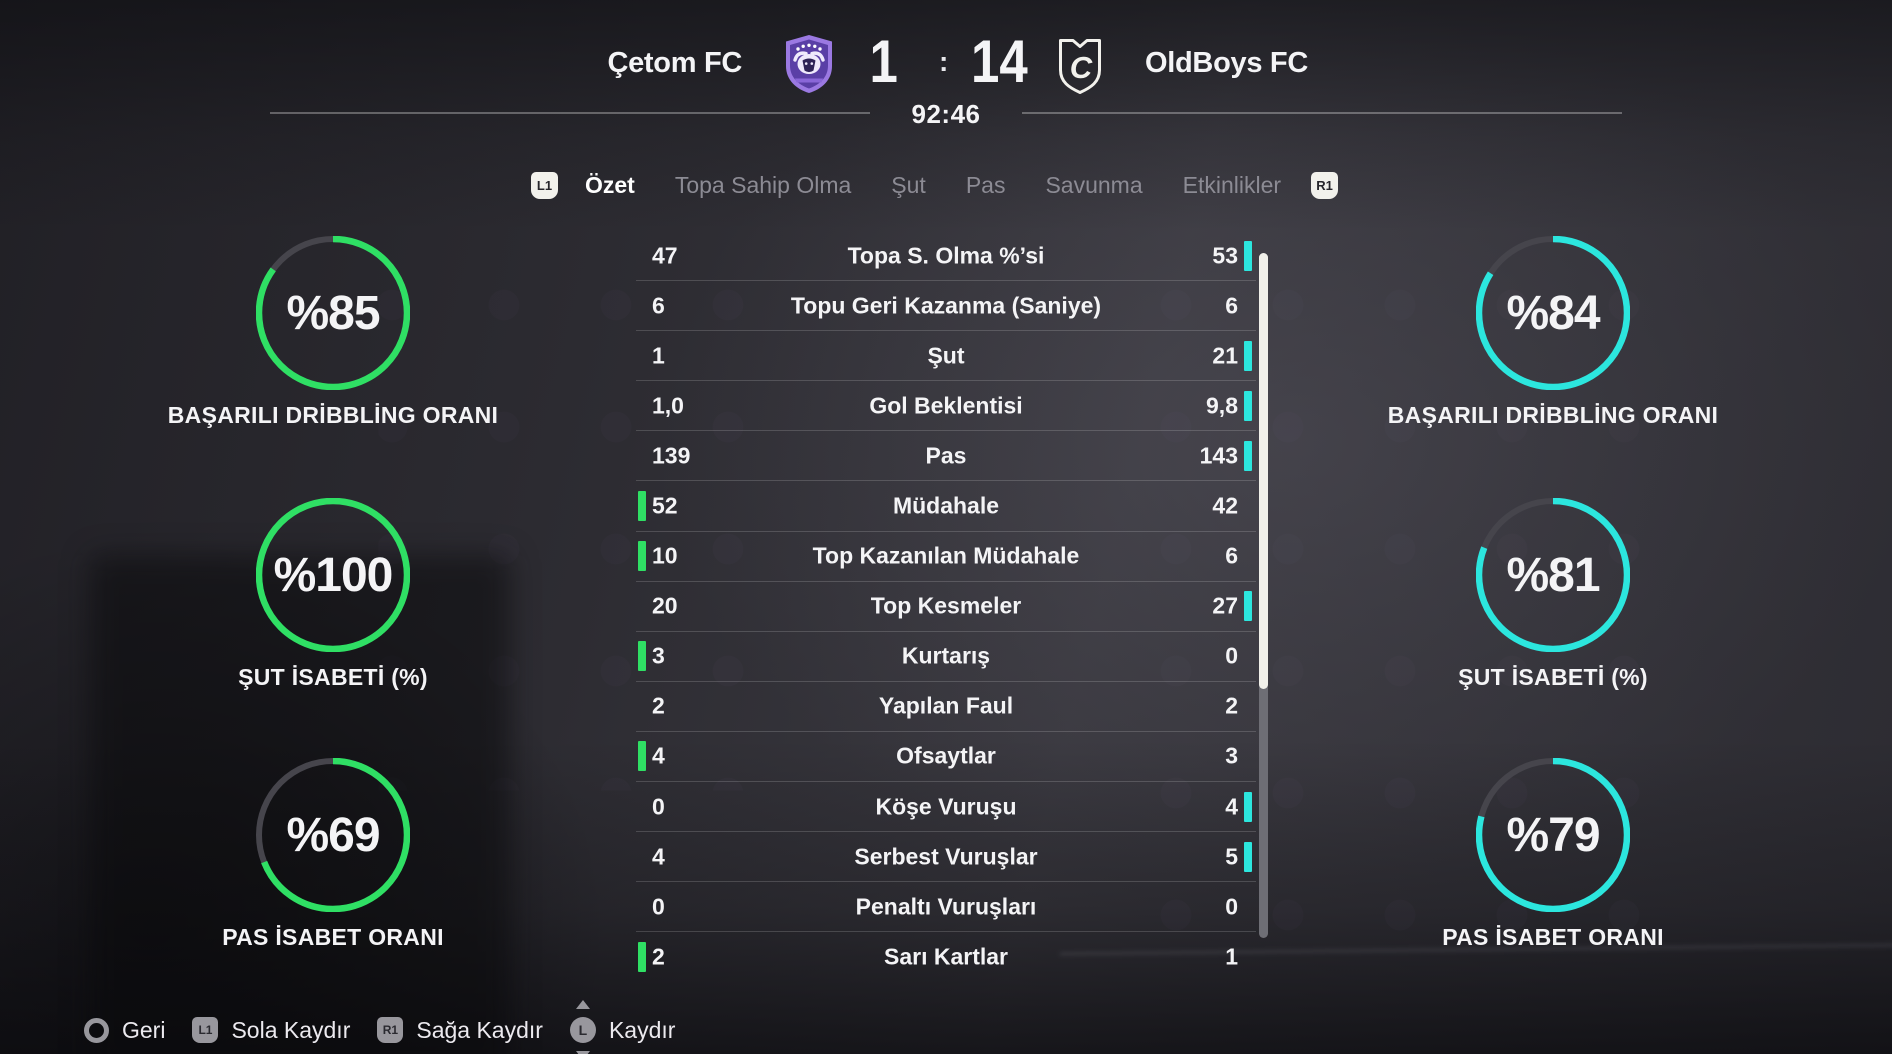 This screenshot has width=1892, height=1054. I want to click on tab-savunma: Savunma, so click(1094, 184).